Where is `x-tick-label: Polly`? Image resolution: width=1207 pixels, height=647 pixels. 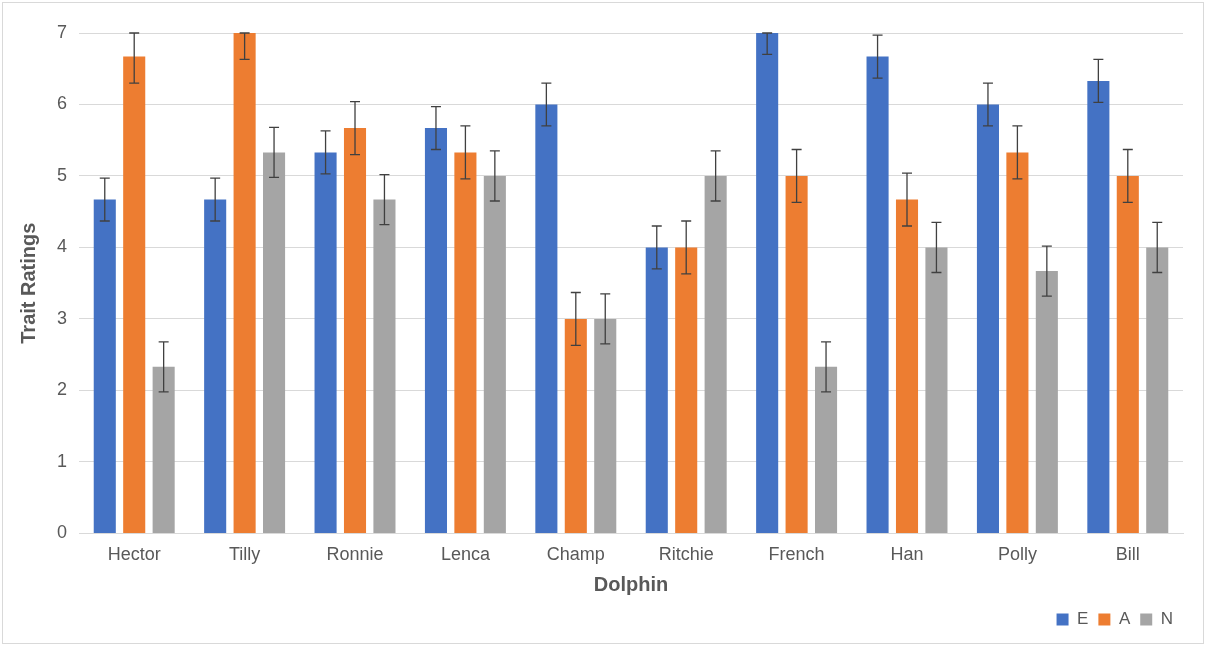
x-tick-label: Polly is located at coordinates (1017, 554).